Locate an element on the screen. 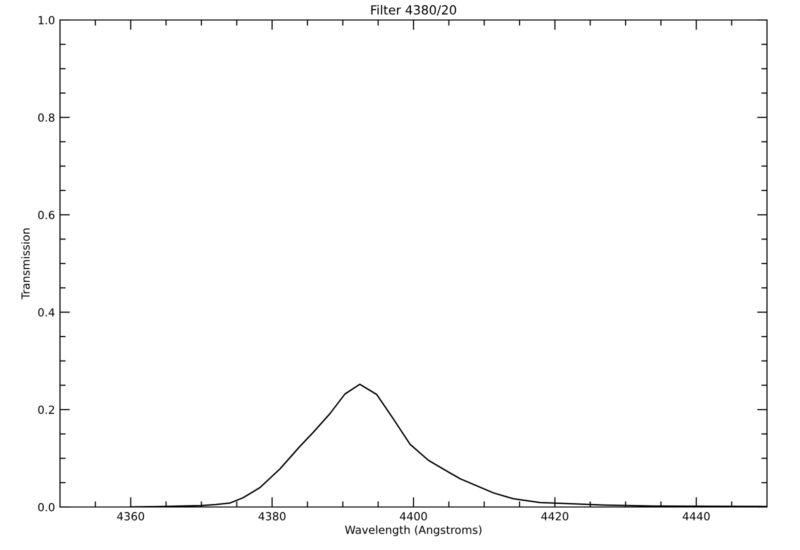 Image resolution: width=800 pixels, height=550 pixels. y-tick-label: 0.0 is located at coordinates (46, 507).